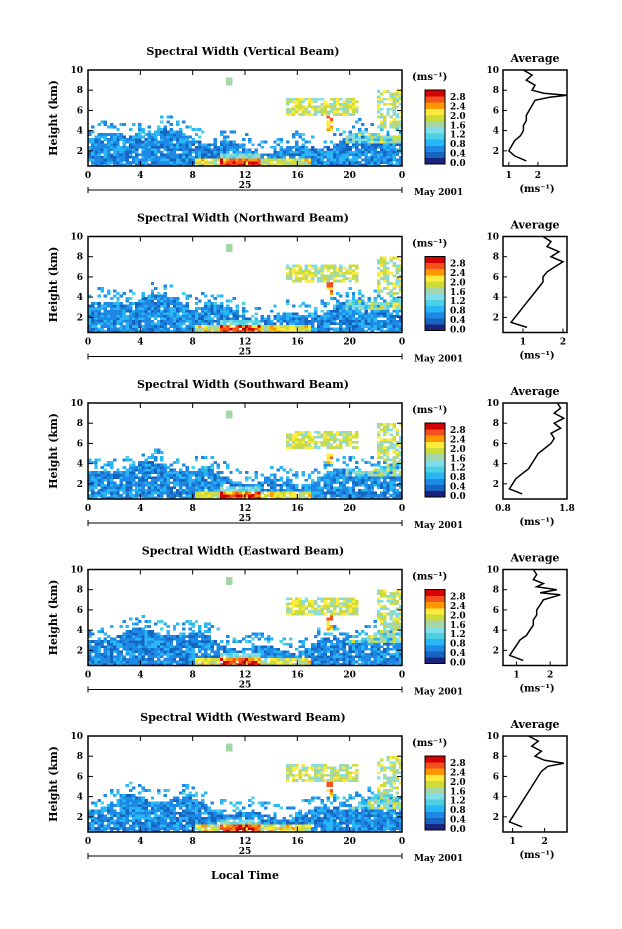 Image resolution: width=622 pixels, height=929 pixels. I want to click on average-y-tick-label: 2, so click(496, 152).